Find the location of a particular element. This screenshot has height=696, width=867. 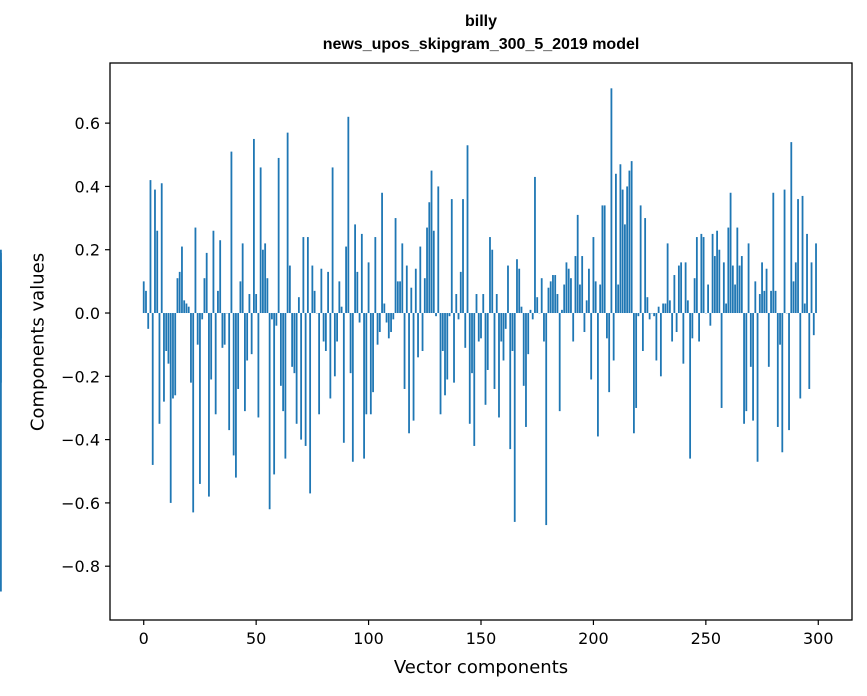

x-tick-label: 50 is located at coordinates (256, 638).